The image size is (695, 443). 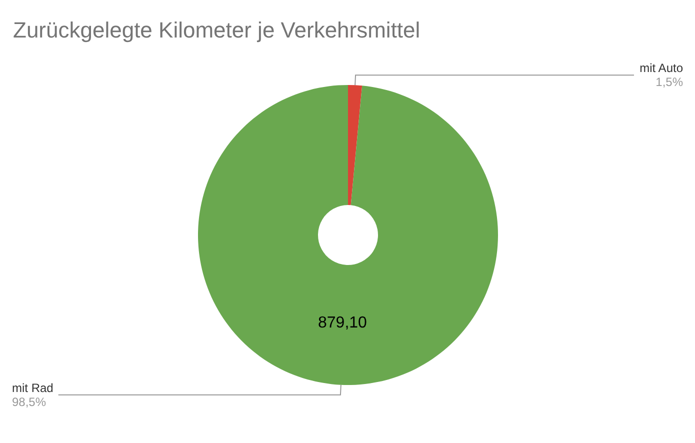 What do you see at coordinates (33, 387) in the screenshot?
I see `slice-label: mit Rad` at bounding box center [33, 387].